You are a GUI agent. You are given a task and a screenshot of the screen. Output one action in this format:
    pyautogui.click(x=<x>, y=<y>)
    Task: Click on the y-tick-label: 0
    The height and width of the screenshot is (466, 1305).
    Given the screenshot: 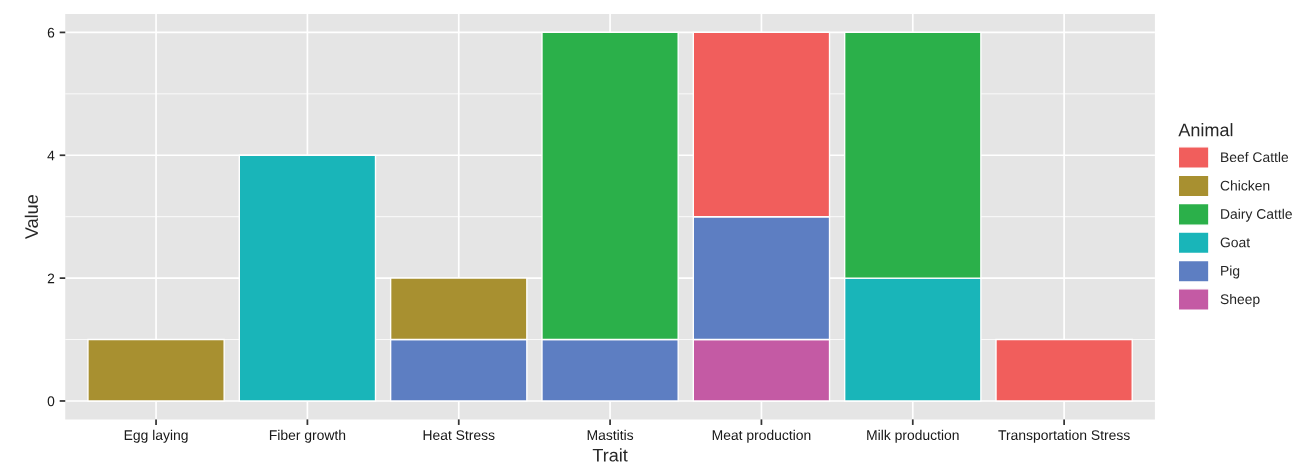 What is the action you would take?
    pyautogui.click(x=51, y=401)
    